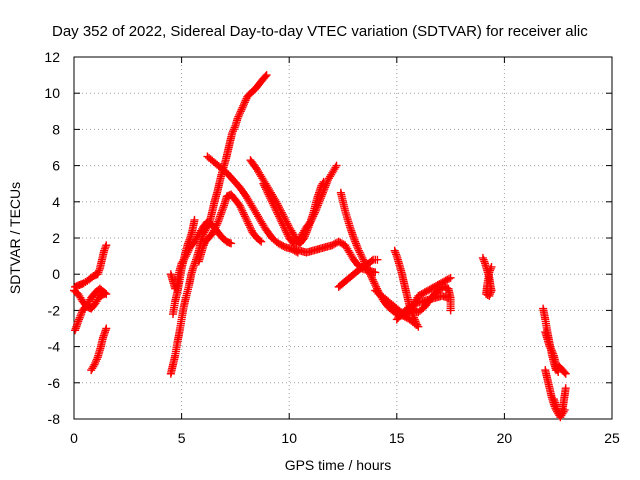 The height and width of the screenshot is (480, 640). What do you see at coordinates (52, 57) in the screenshot?
I see `y-tick-label: 12` at bounding box center [52, 57].